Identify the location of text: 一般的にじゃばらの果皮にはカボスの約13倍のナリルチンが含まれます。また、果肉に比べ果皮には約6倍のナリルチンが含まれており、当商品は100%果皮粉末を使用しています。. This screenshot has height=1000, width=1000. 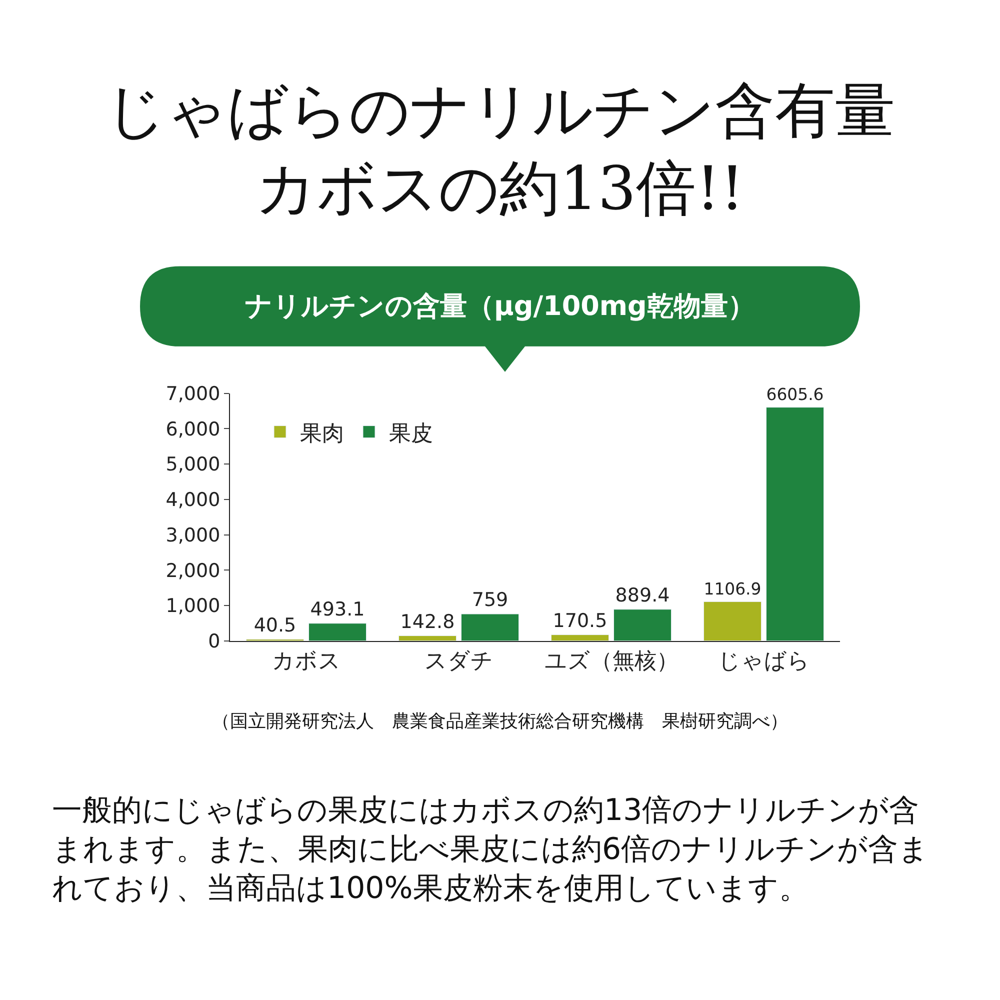
(491, 849).